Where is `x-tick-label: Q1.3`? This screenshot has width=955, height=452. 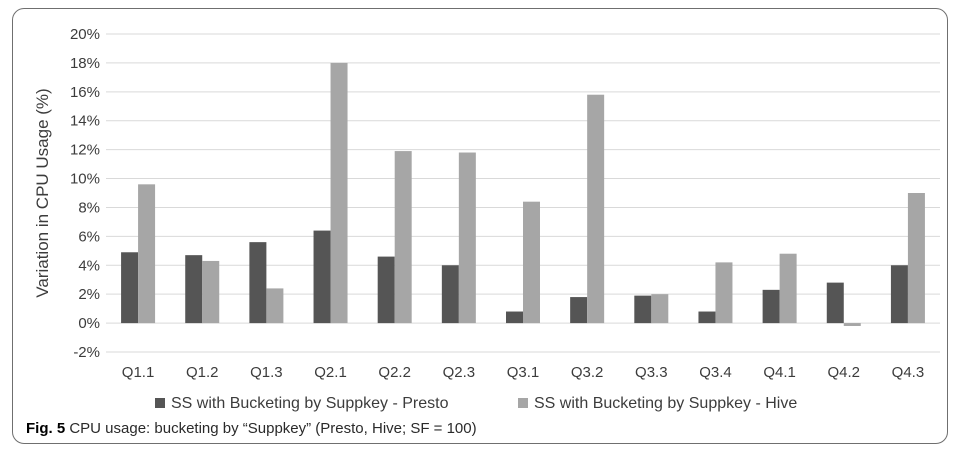 x-tick-label: Q1.3 is located at coordinates (266, 372).